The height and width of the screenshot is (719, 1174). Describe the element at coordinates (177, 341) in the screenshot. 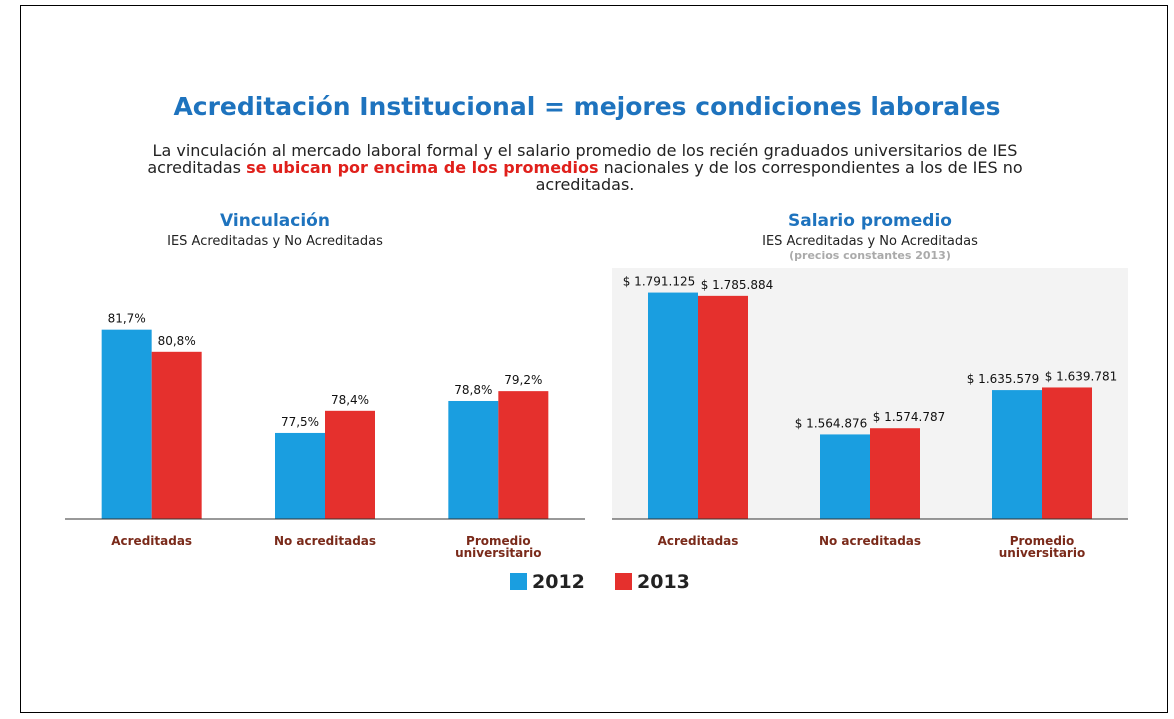

I see `data-label: 80,8%` at that location.